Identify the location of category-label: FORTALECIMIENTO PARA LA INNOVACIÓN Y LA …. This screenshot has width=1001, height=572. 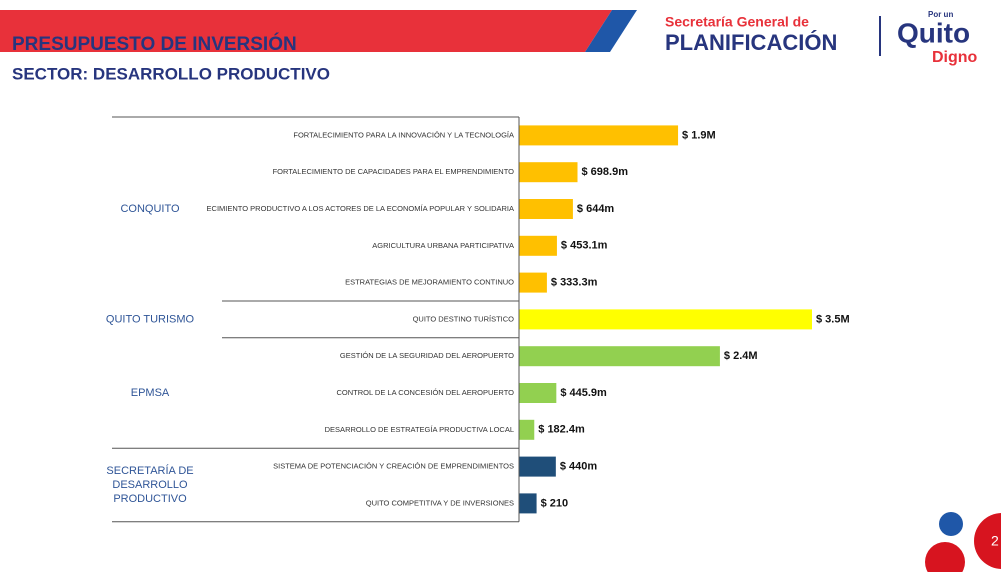
(403, 134).